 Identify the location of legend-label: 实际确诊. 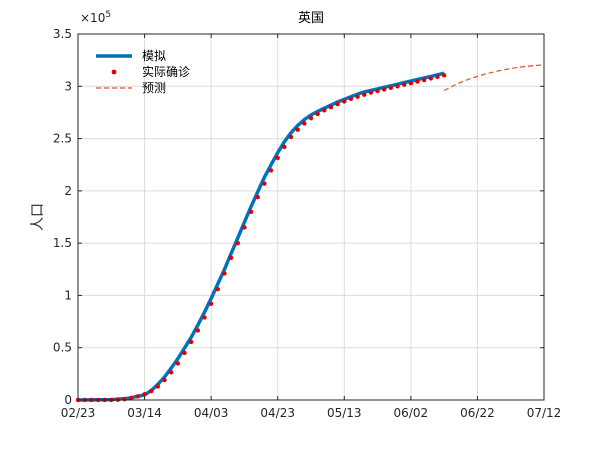
(166, 71).